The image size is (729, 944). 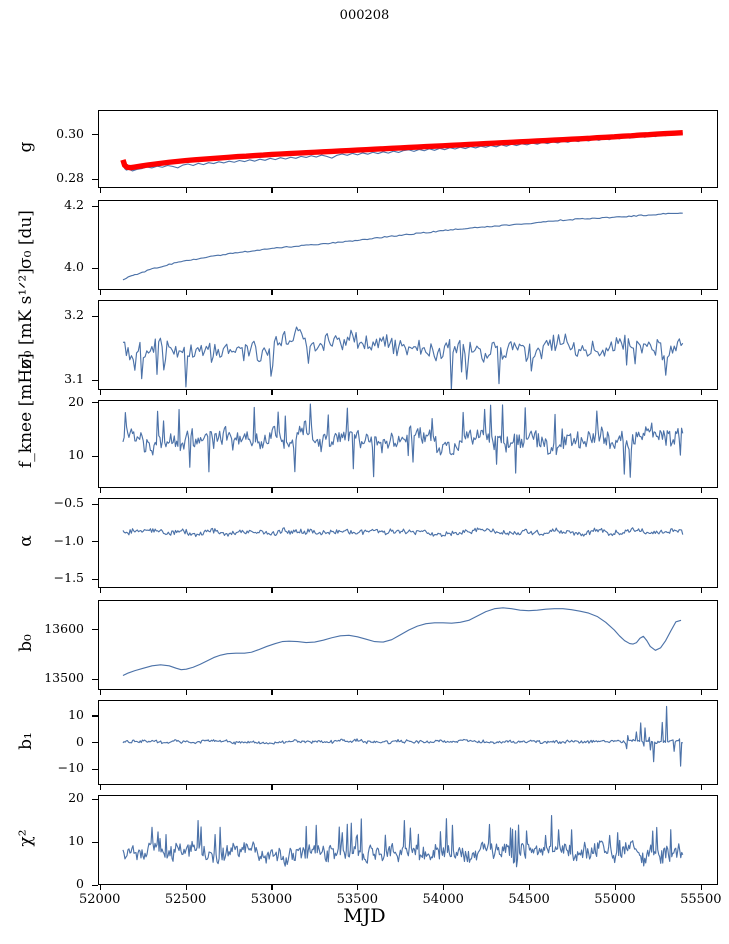 What do you see at coordinates (408, 345) in the screenshot?
I see `panel-sigma0-mk` at bounding box center [408, 345].